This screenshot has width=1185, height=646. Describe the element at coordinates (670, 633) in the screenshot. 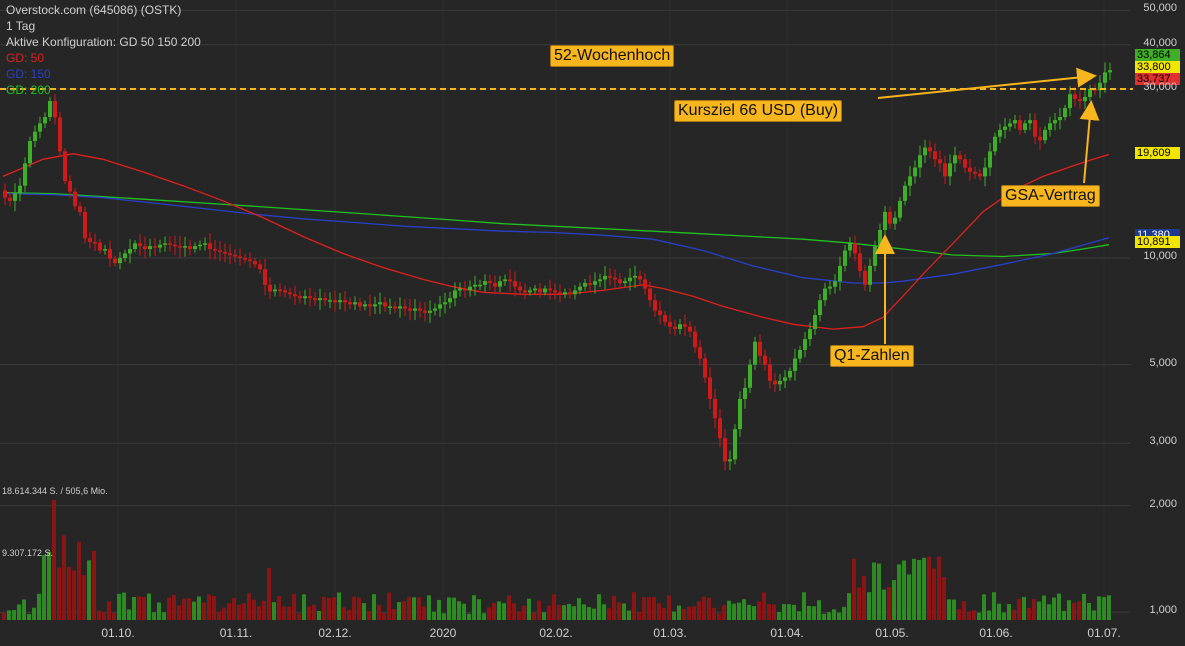

I see `x-tick-label: 01.03.` at that location.